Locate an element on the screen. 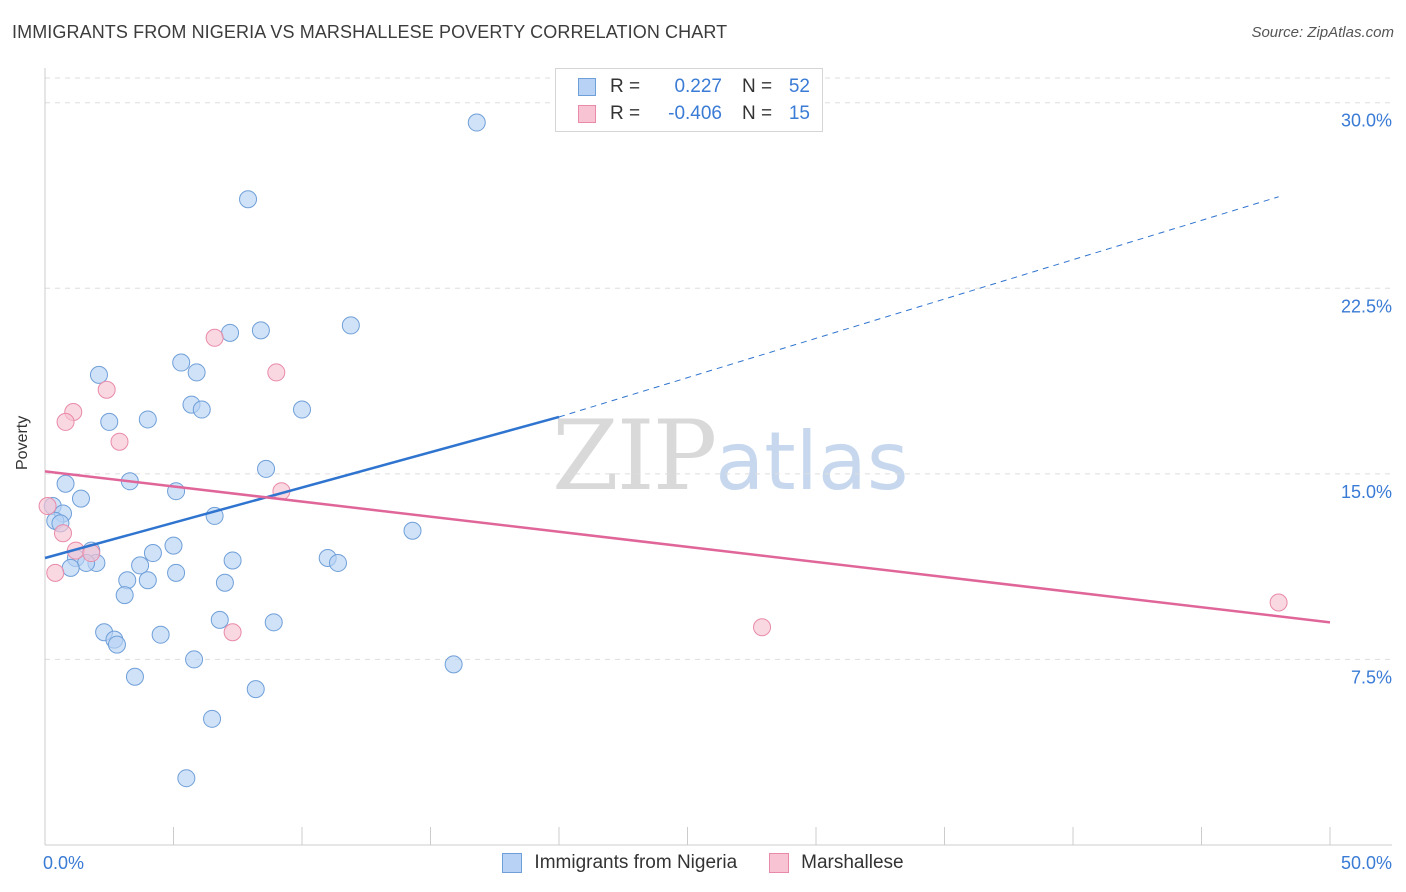 The width and height of the screenshot is (1406, 892). x-tick-label: 0.0% is located at coordinates (63, 863).